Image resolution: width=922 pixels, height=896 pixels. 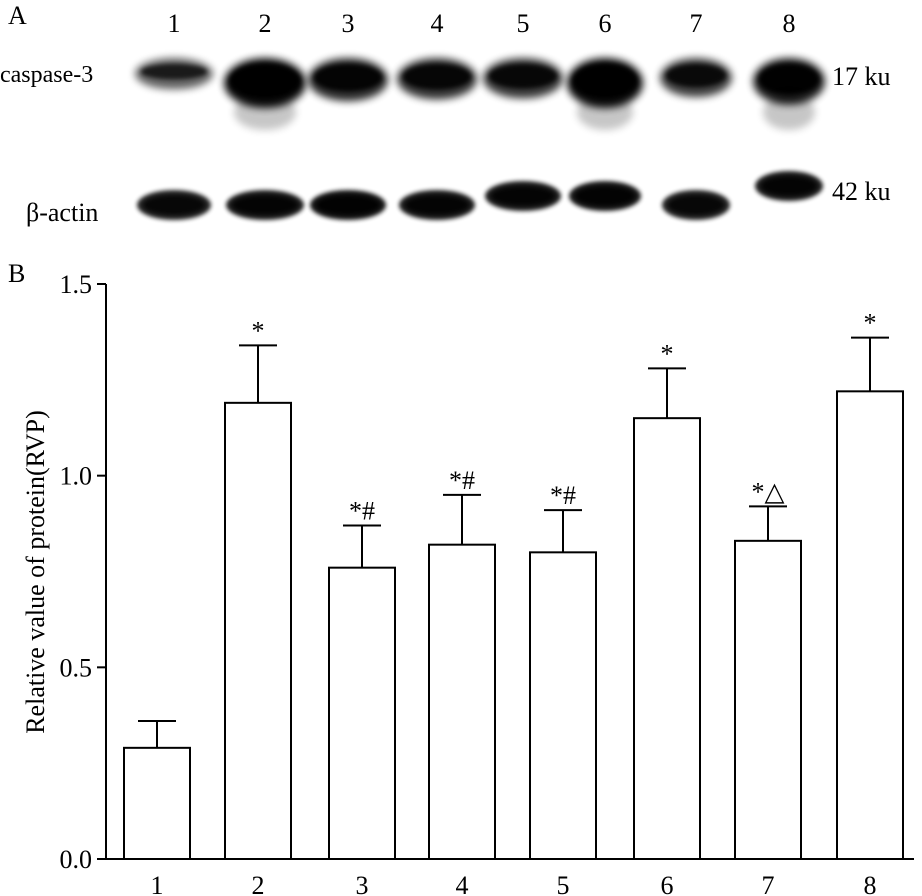 What do you see at coordinates (62, 212) in the screenshot?
I see `row-label-beta-actin: β-actin` at bounding box center [62, 212].